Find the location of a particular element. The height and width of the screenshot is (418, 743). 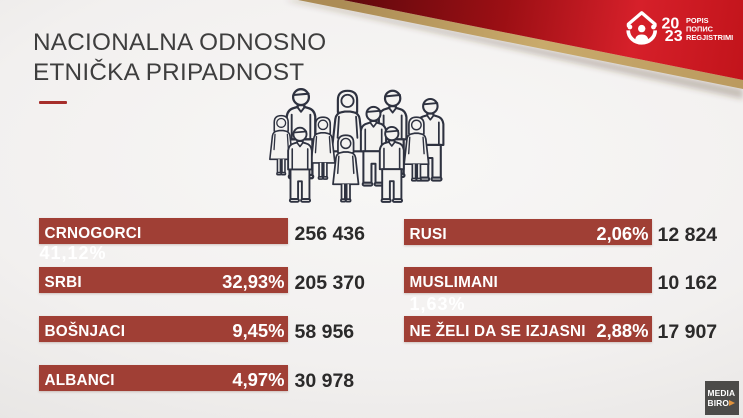

svg-text: 23 is located at coordinates (674, 36).